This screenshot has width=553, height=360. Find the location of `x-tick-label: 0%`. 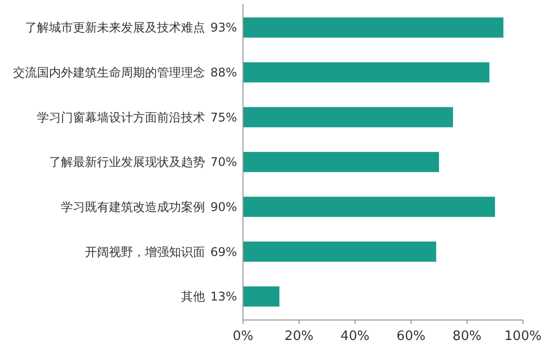

x-tick-label: 0% is located at coordinates (243, 336).